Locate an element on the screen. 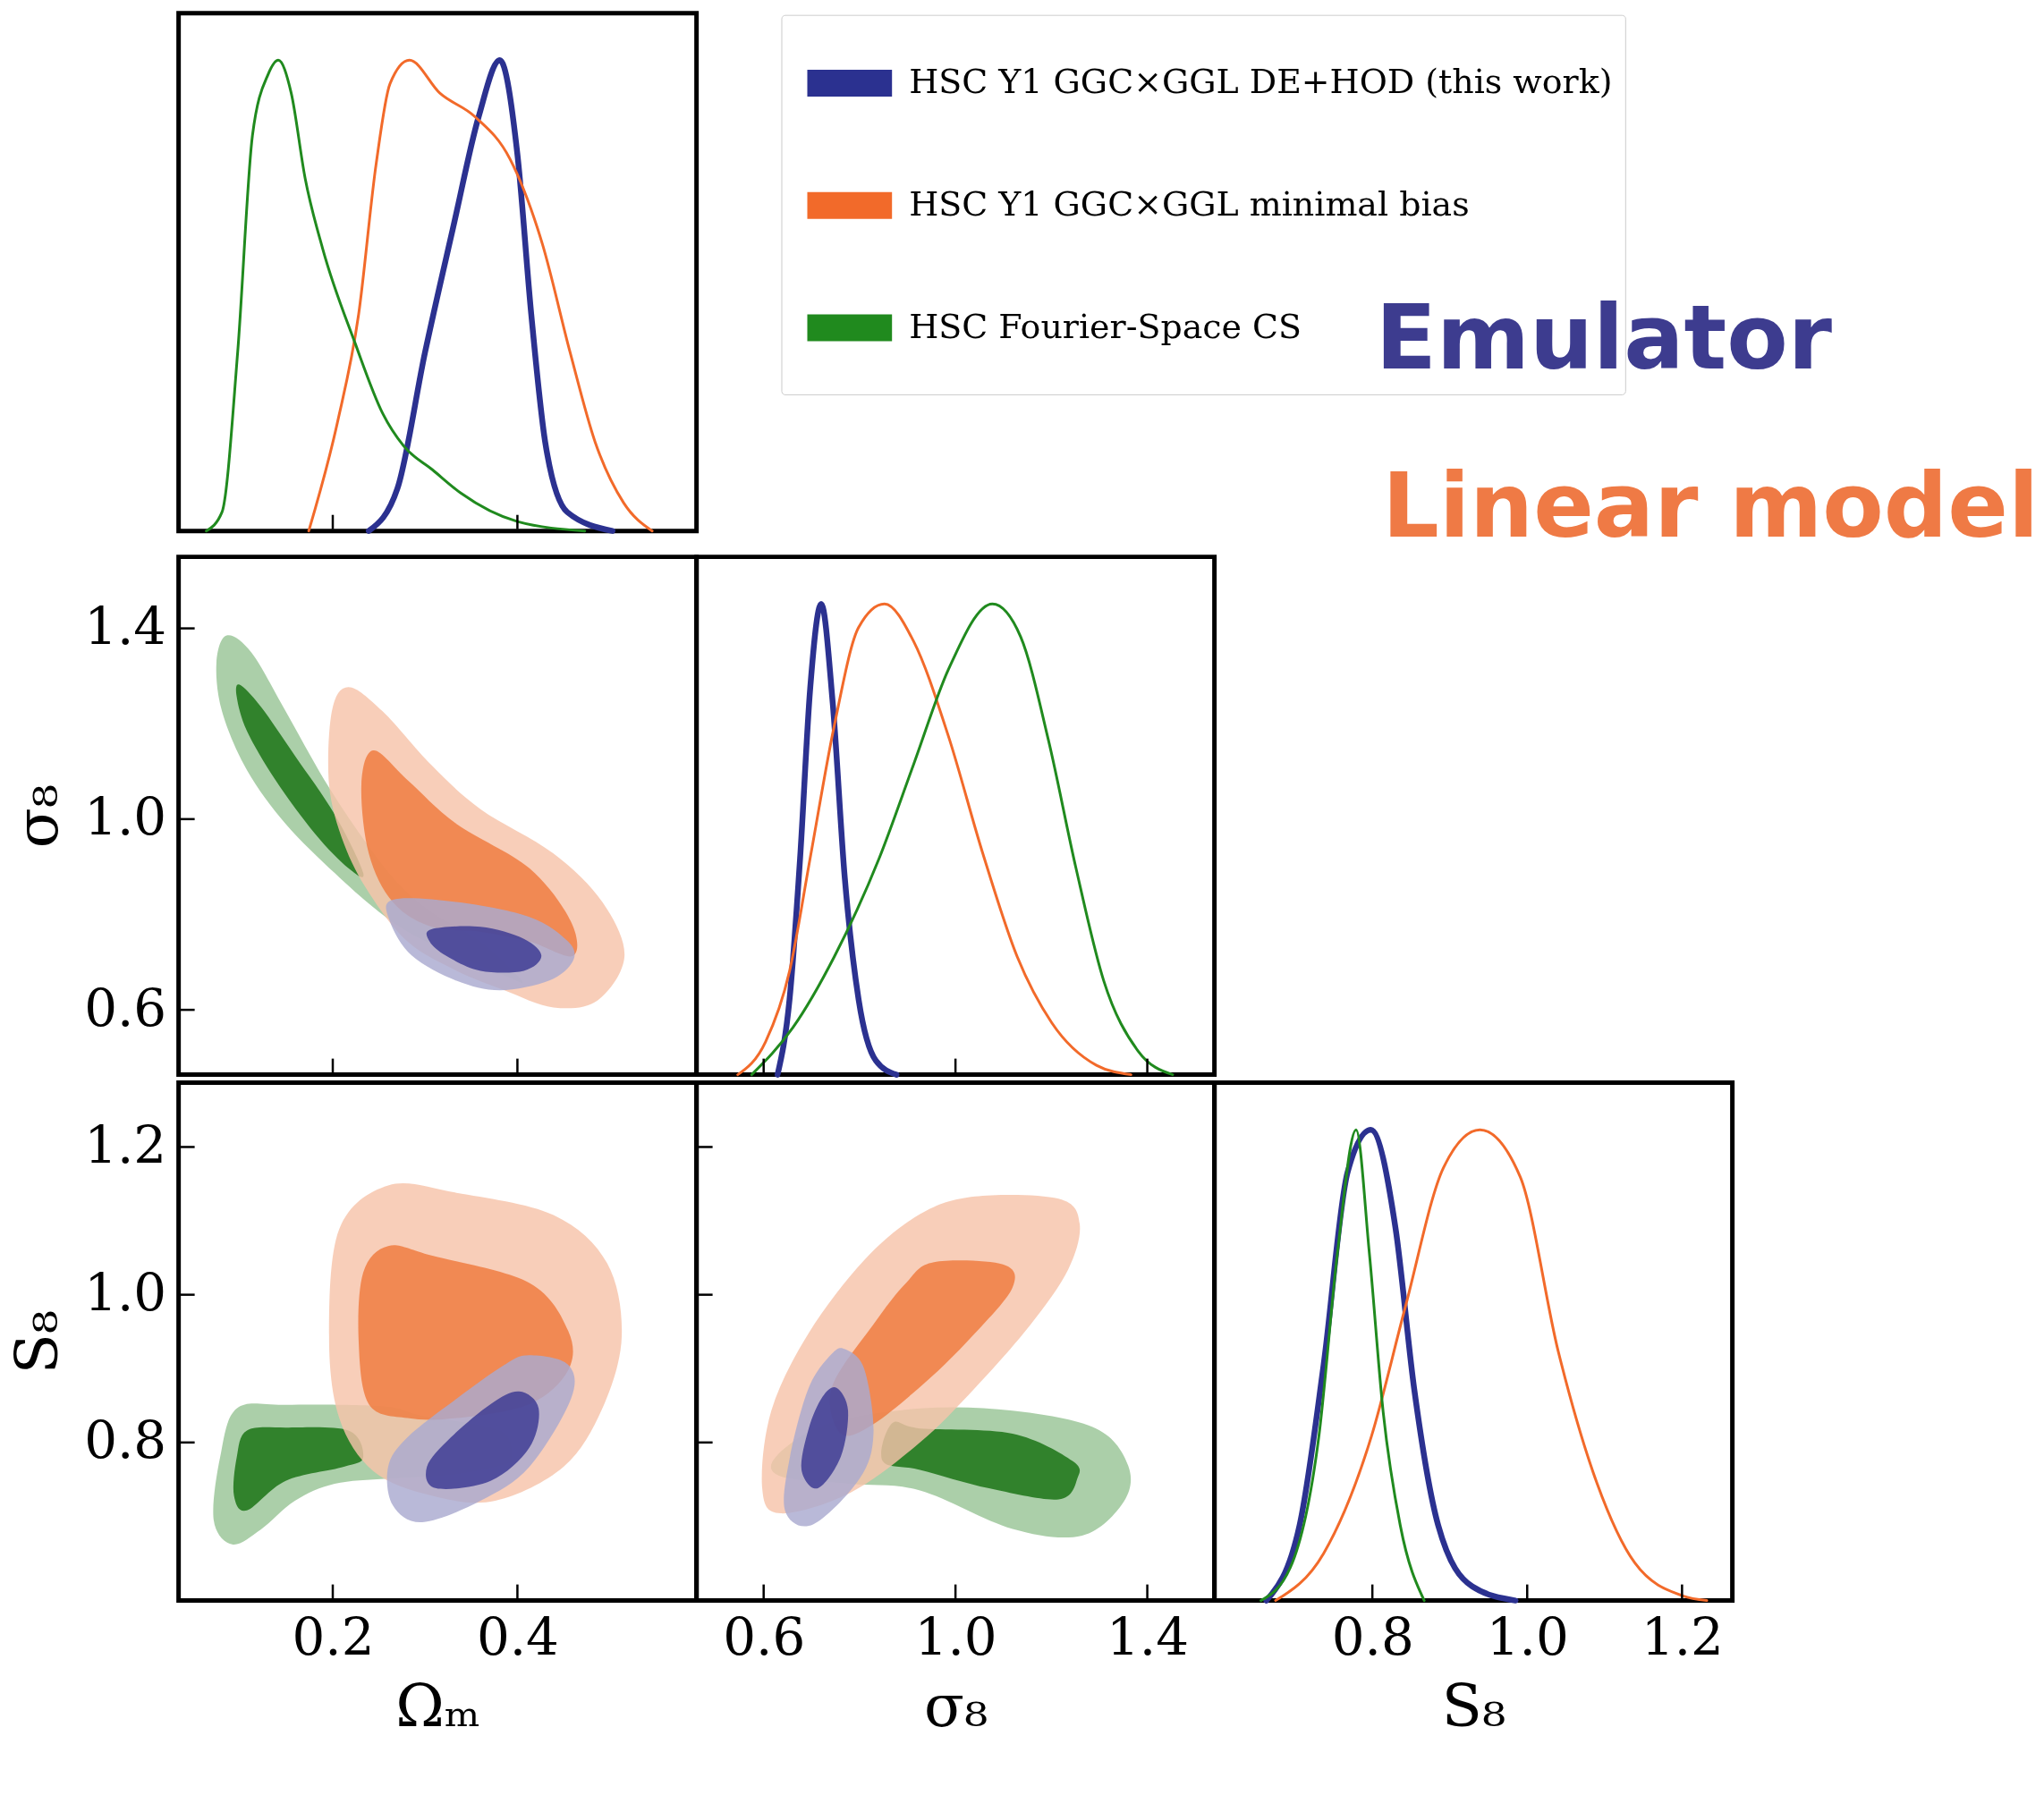 This screenshot has height=1812, width=2044. y-tick-label: 1.4 is located at coordinates (125, 626).